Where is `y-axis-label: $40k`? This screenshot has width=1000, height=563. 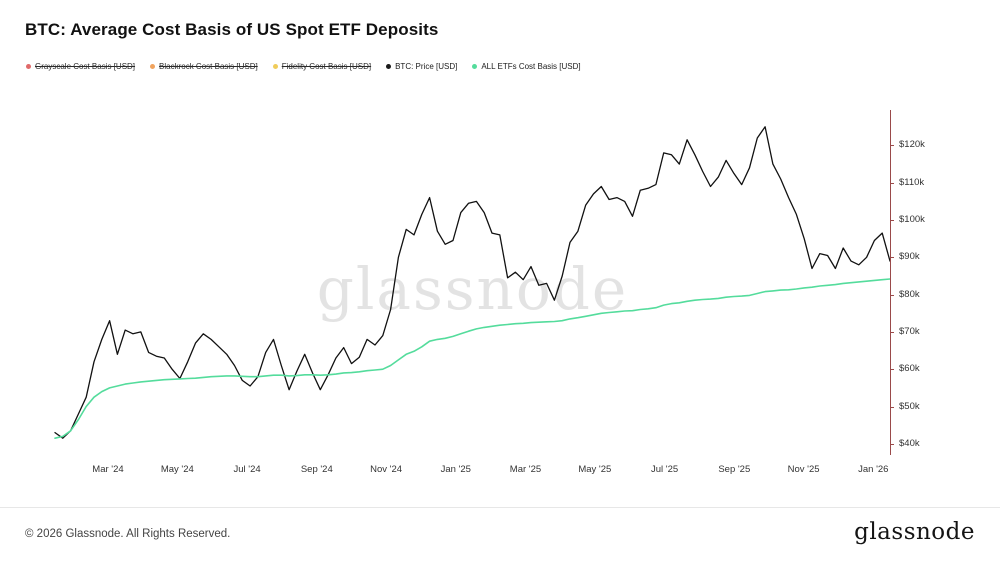 y-axis-label: $40k is located at coordinates (909, 443).